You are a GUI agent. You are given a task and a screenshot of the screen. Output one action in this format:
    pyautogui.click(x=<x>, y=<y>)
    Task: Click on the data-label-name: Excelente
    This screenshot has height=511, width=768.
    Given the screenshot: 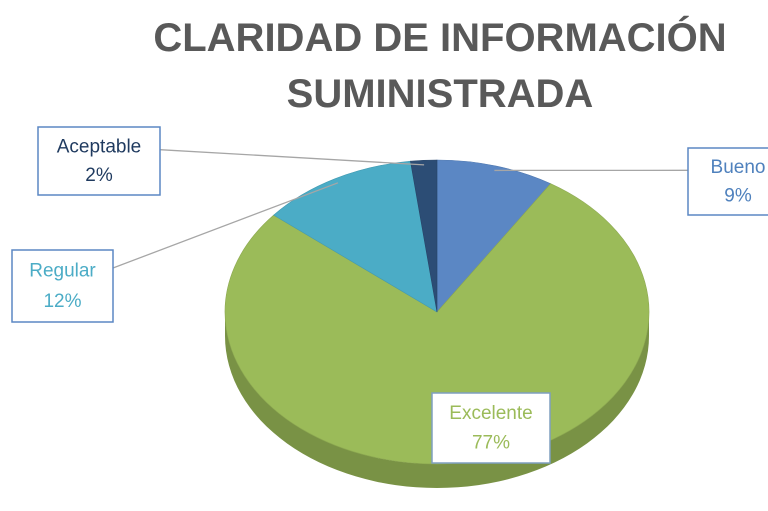 What is the action you would take?
    pyautogui.click(x=490, y=413)
    